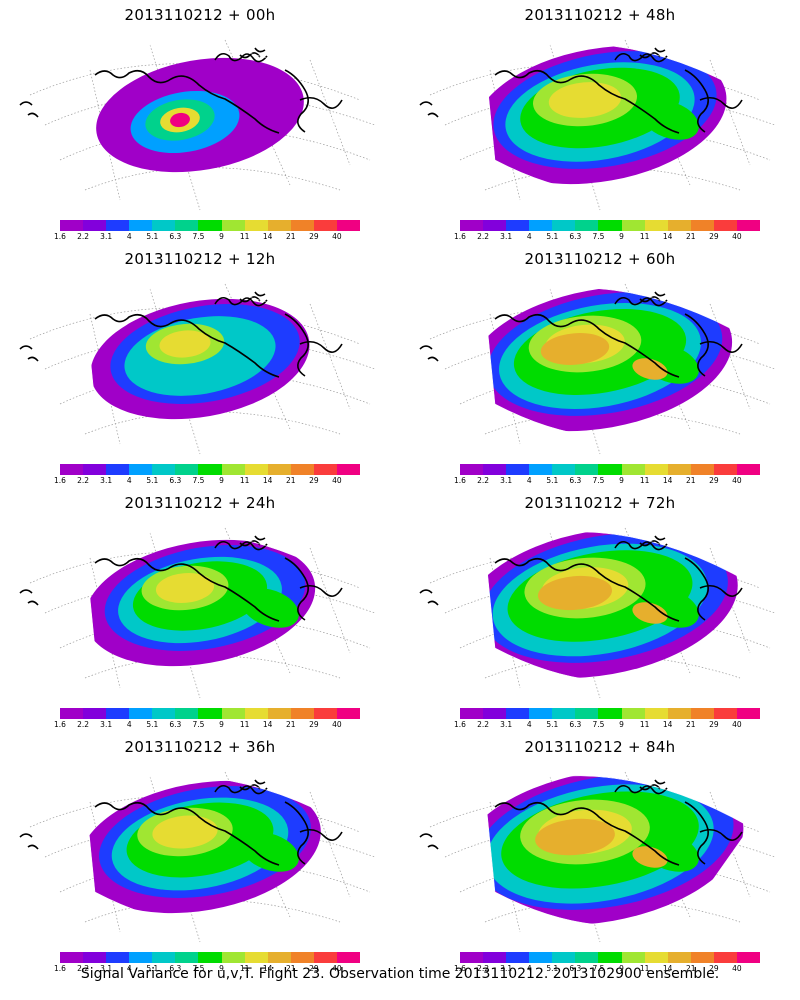  I want to click on panel-title: 2013110212 + 60h, so click(600, 259).